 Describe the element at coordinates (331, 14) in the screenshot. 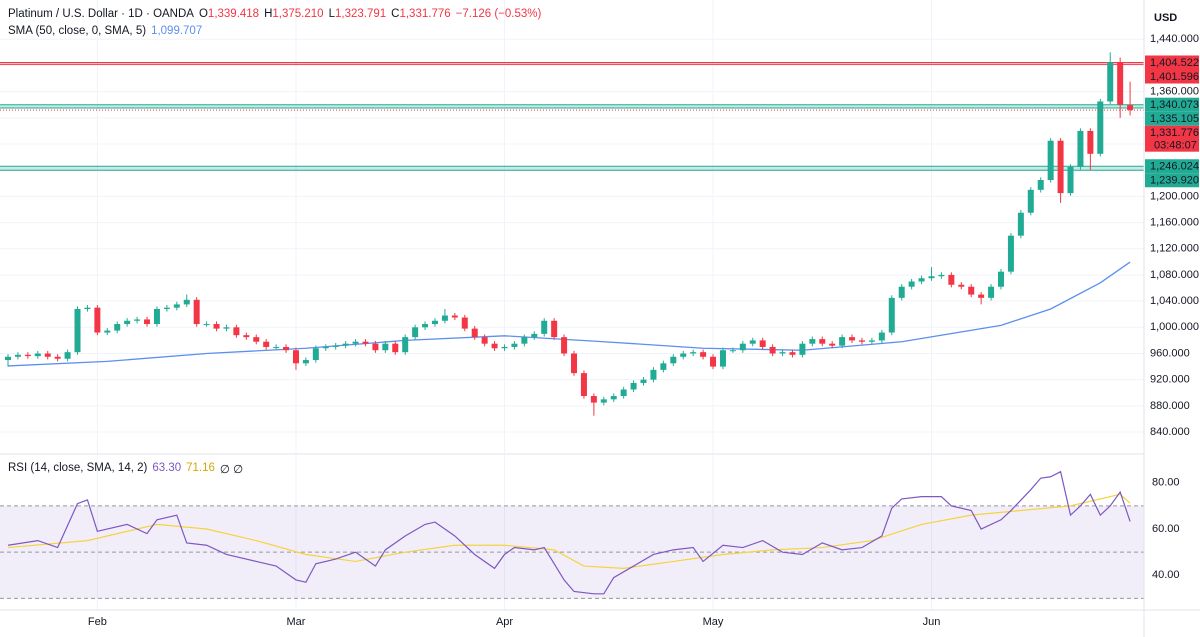

I see `low-key: L` at that location.